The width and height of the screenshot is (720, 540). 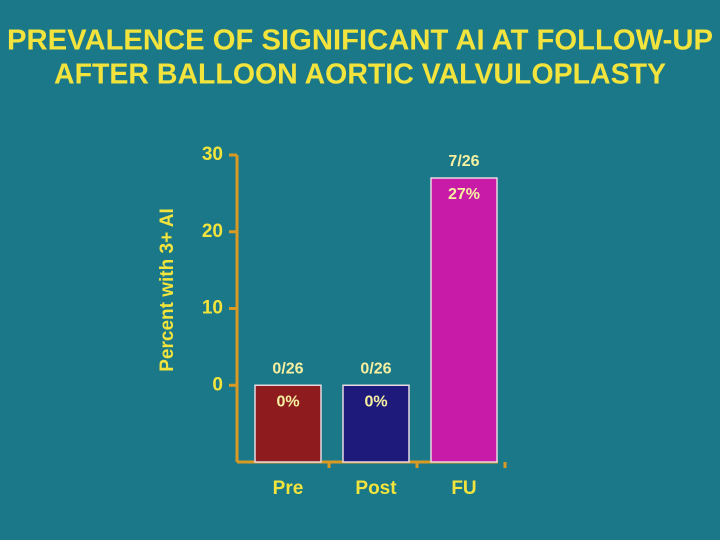 What do you see at coordinates (212, 154) in the screenshot?
I see `y-tick-label: 30` at bounding box center [212, 154].